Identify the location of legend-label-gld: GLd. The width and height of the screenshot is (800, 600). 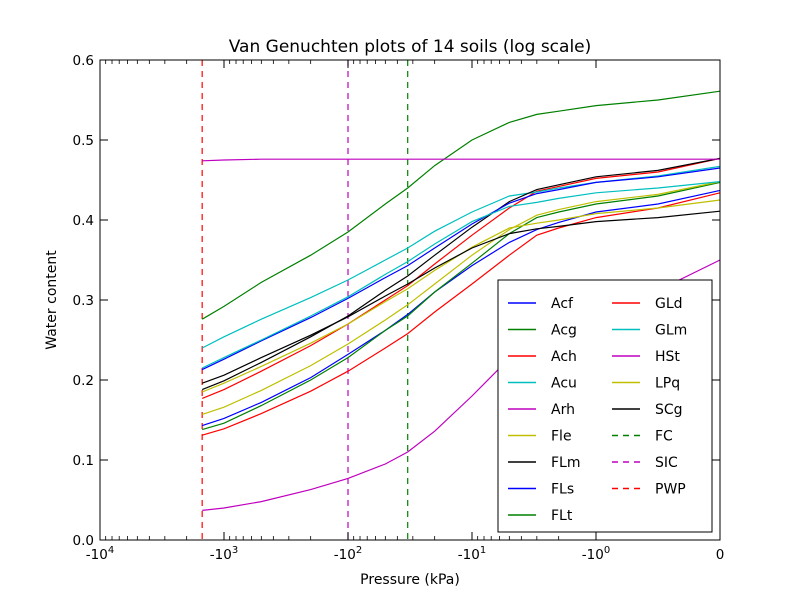
(669, 304).